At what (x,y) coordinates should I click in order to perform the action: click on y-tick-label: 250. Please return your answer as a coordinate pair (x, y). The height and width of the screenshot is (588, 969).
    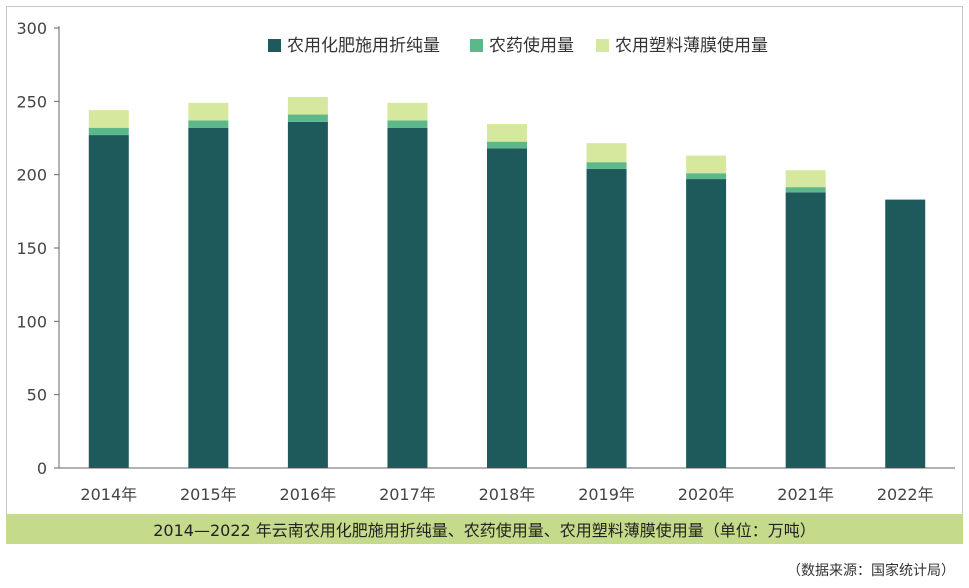
    Looking at the image, I should click on (31, 101).